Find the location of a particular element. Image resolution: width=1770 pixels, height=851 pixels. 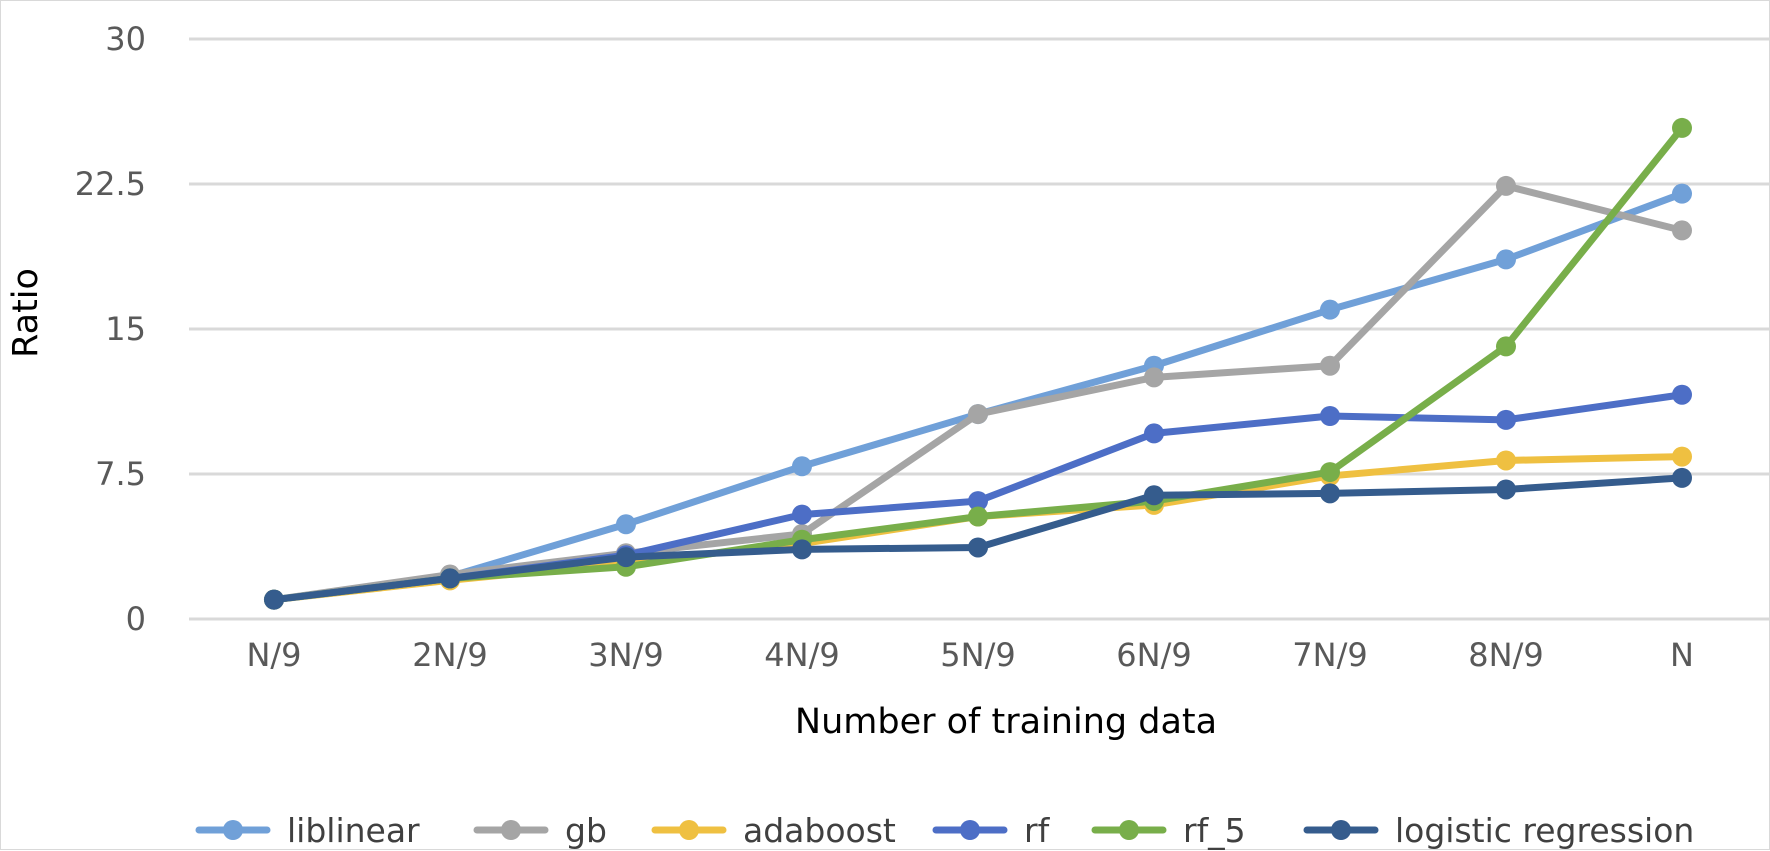

legend-item: rf_5 is located at coordinates (1168, 830).